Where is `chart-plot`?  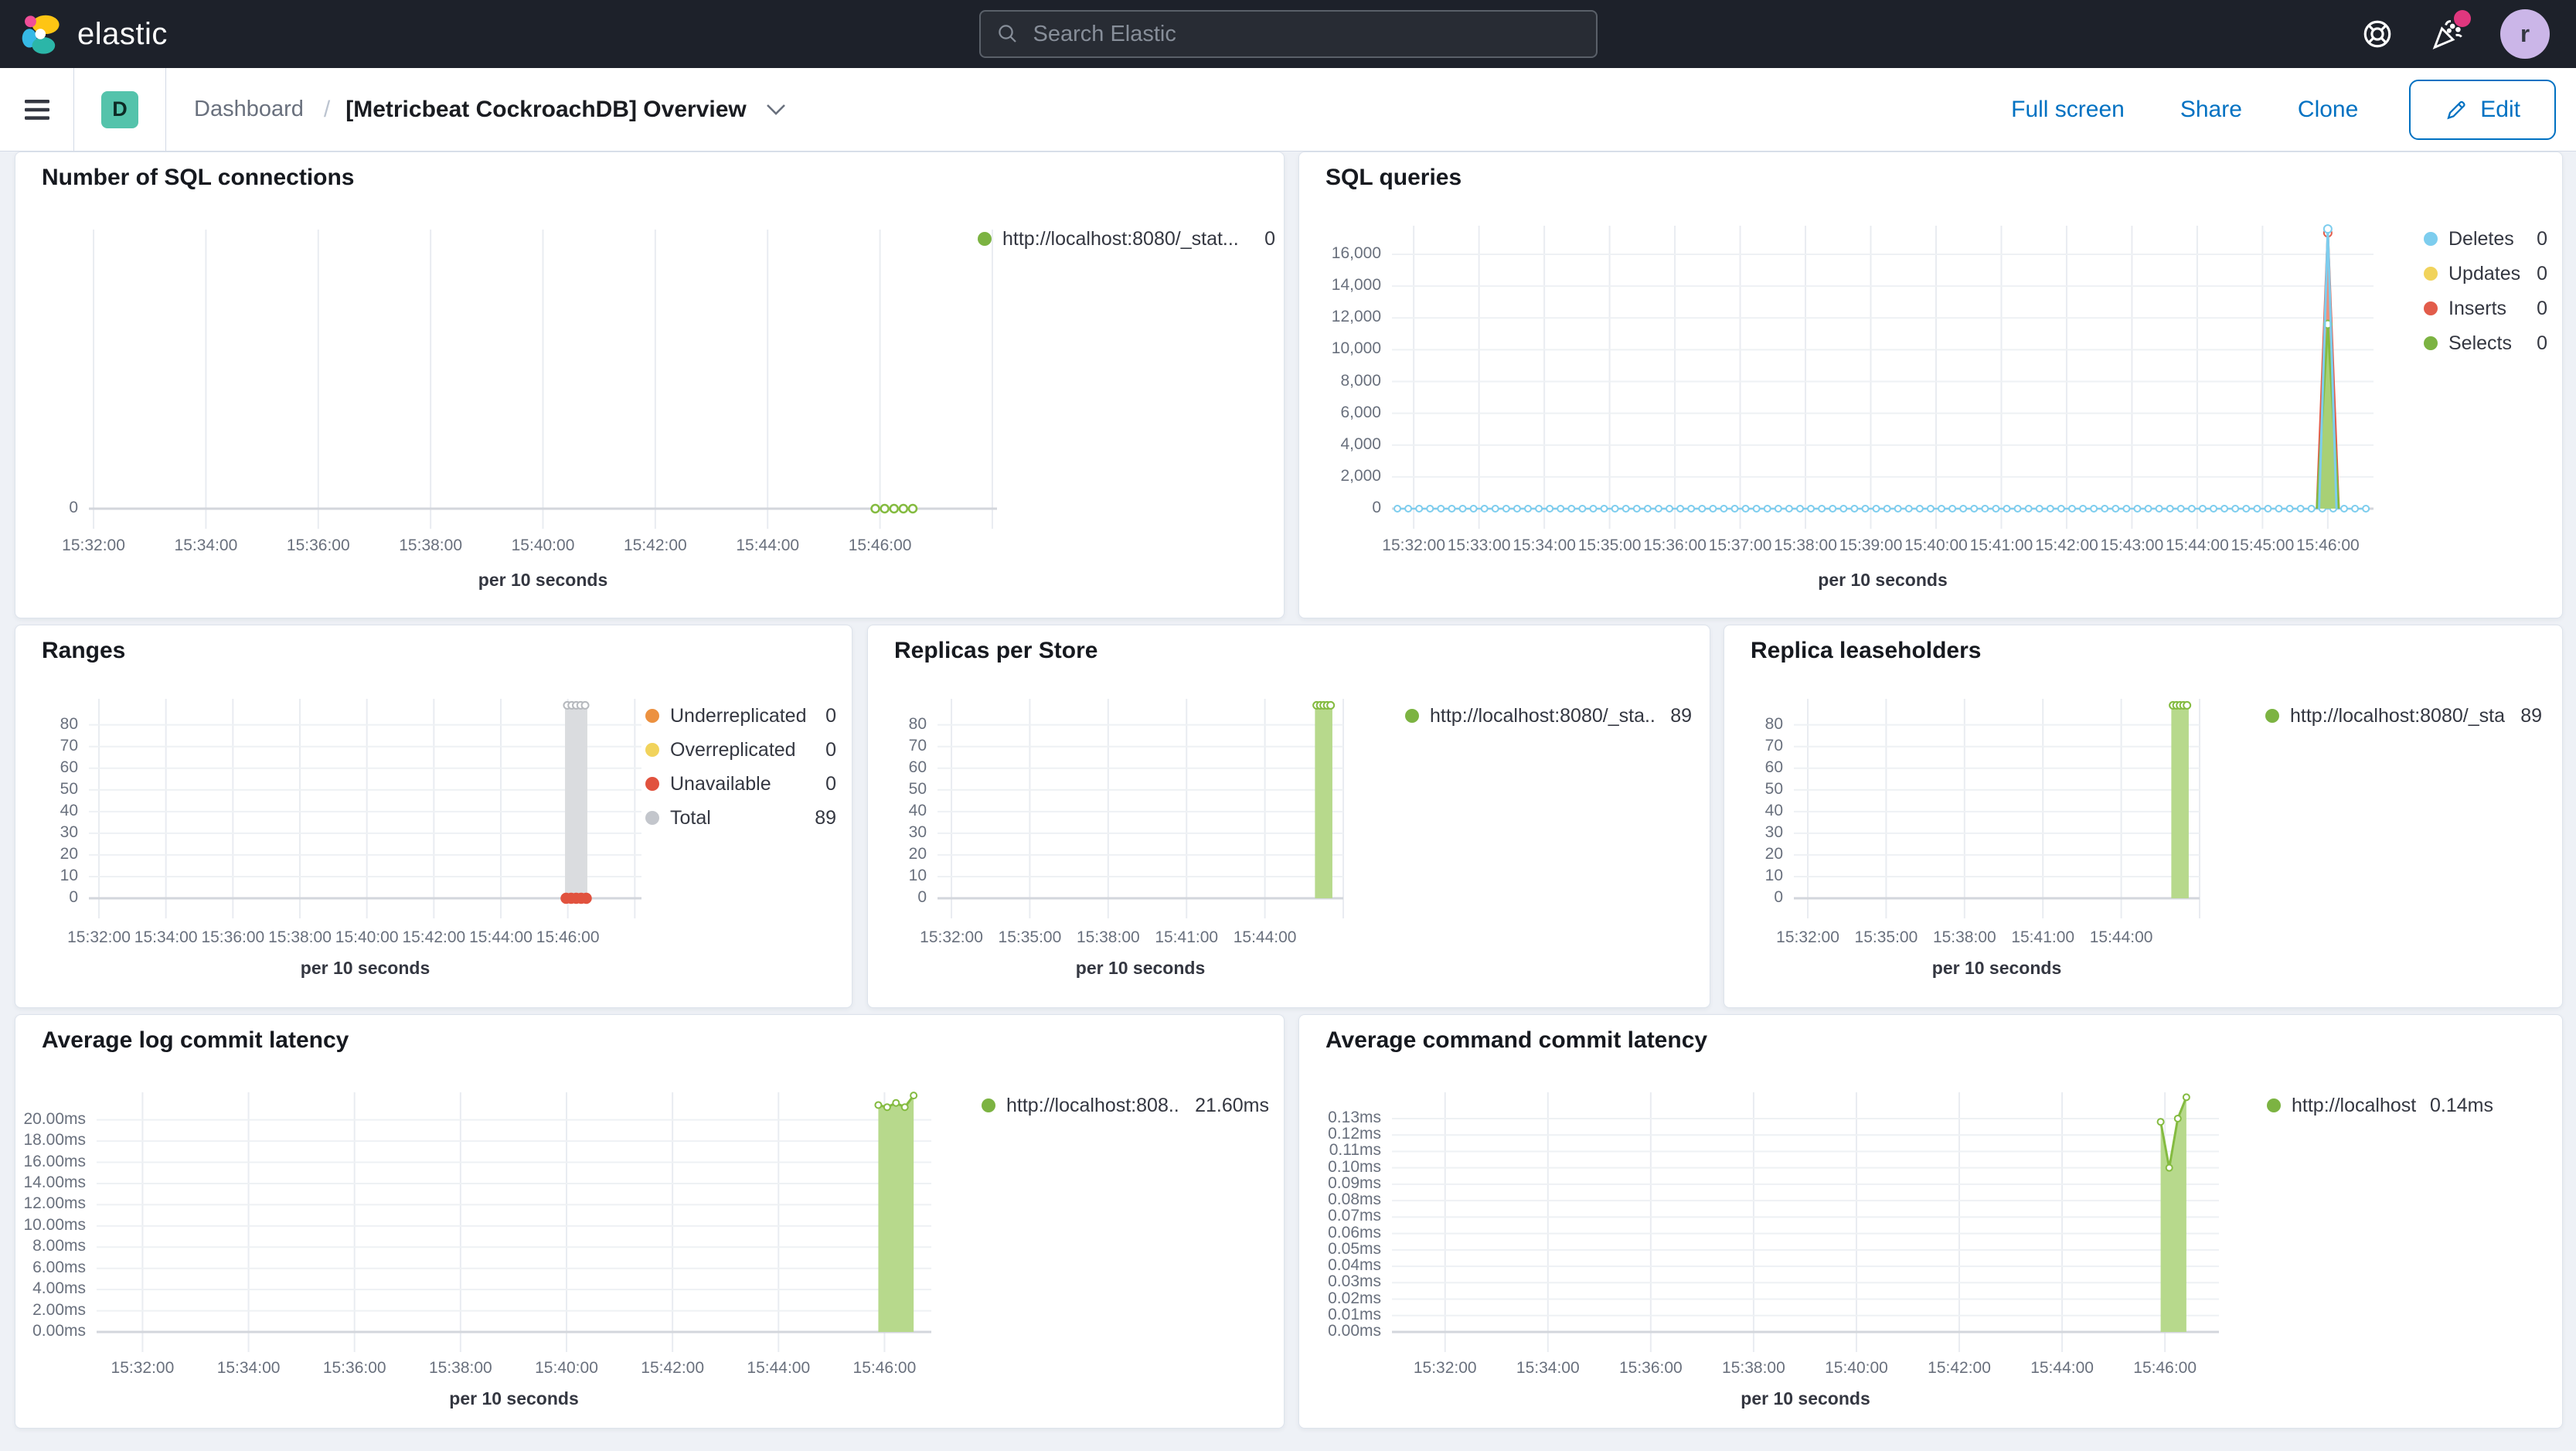 chart-plot is located at coordinates (365, 808).